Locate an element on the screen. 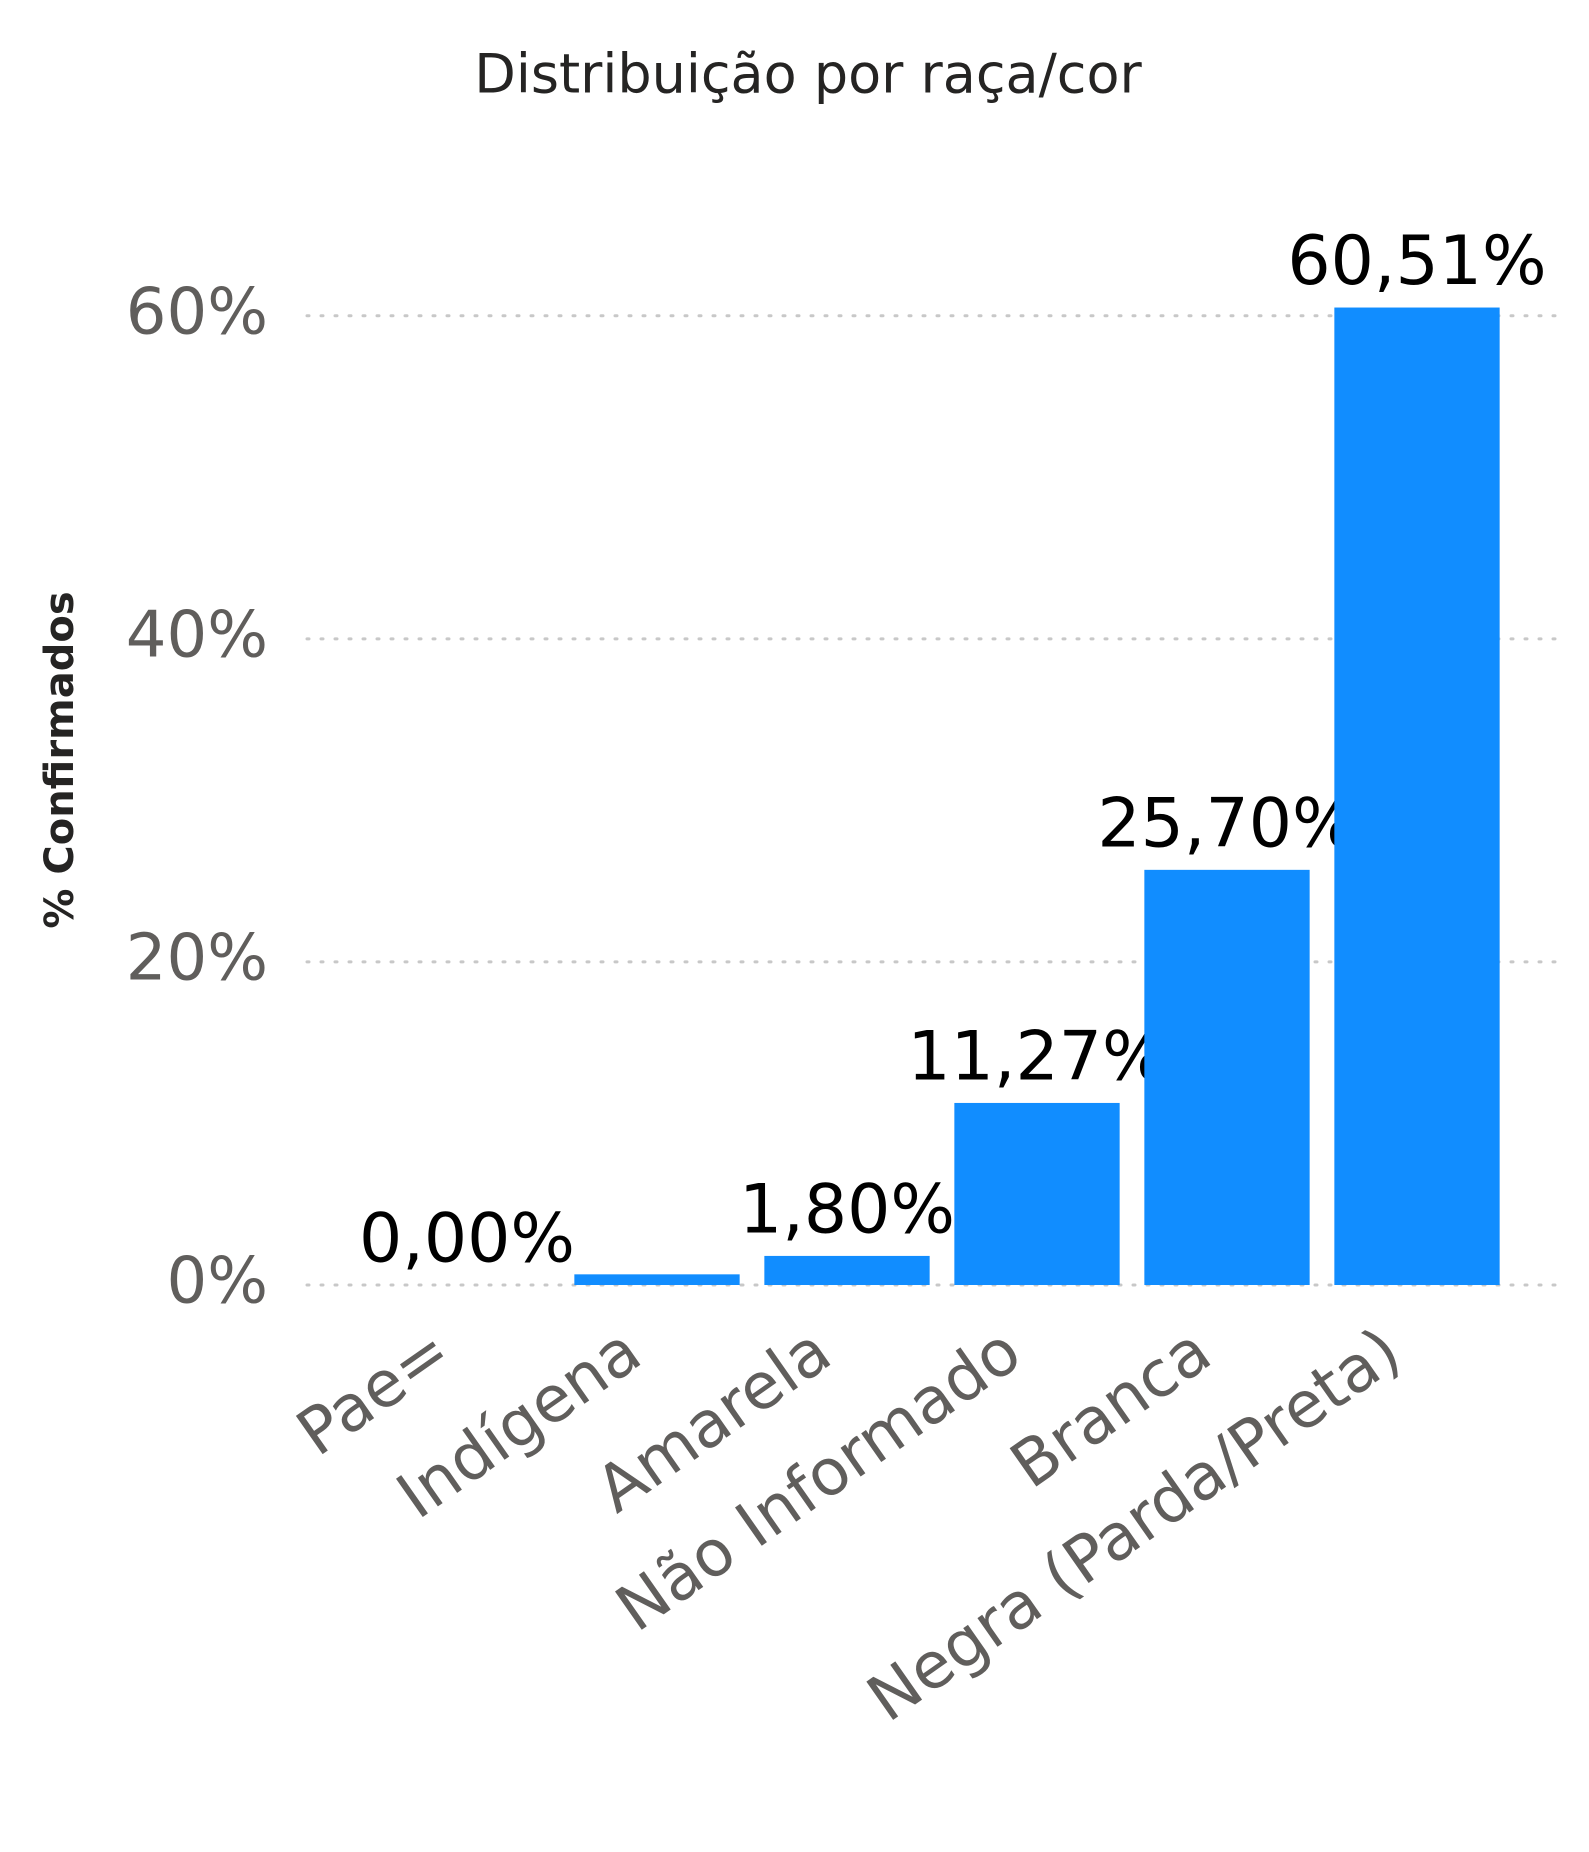  data-label: 25,70% is located at coordinates (1226, 823).